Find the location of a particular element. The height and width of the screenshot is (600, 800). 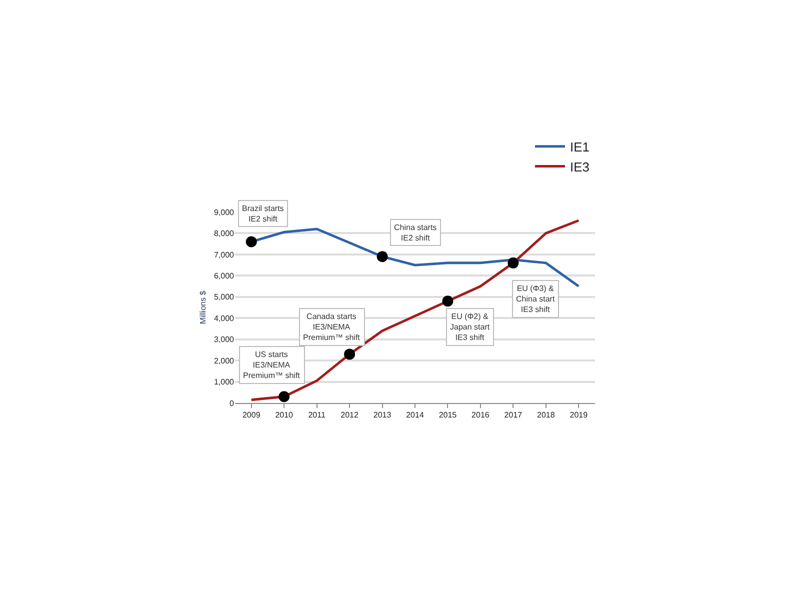

y-tick-label: 3,000 is located at coordinates (224, 339).